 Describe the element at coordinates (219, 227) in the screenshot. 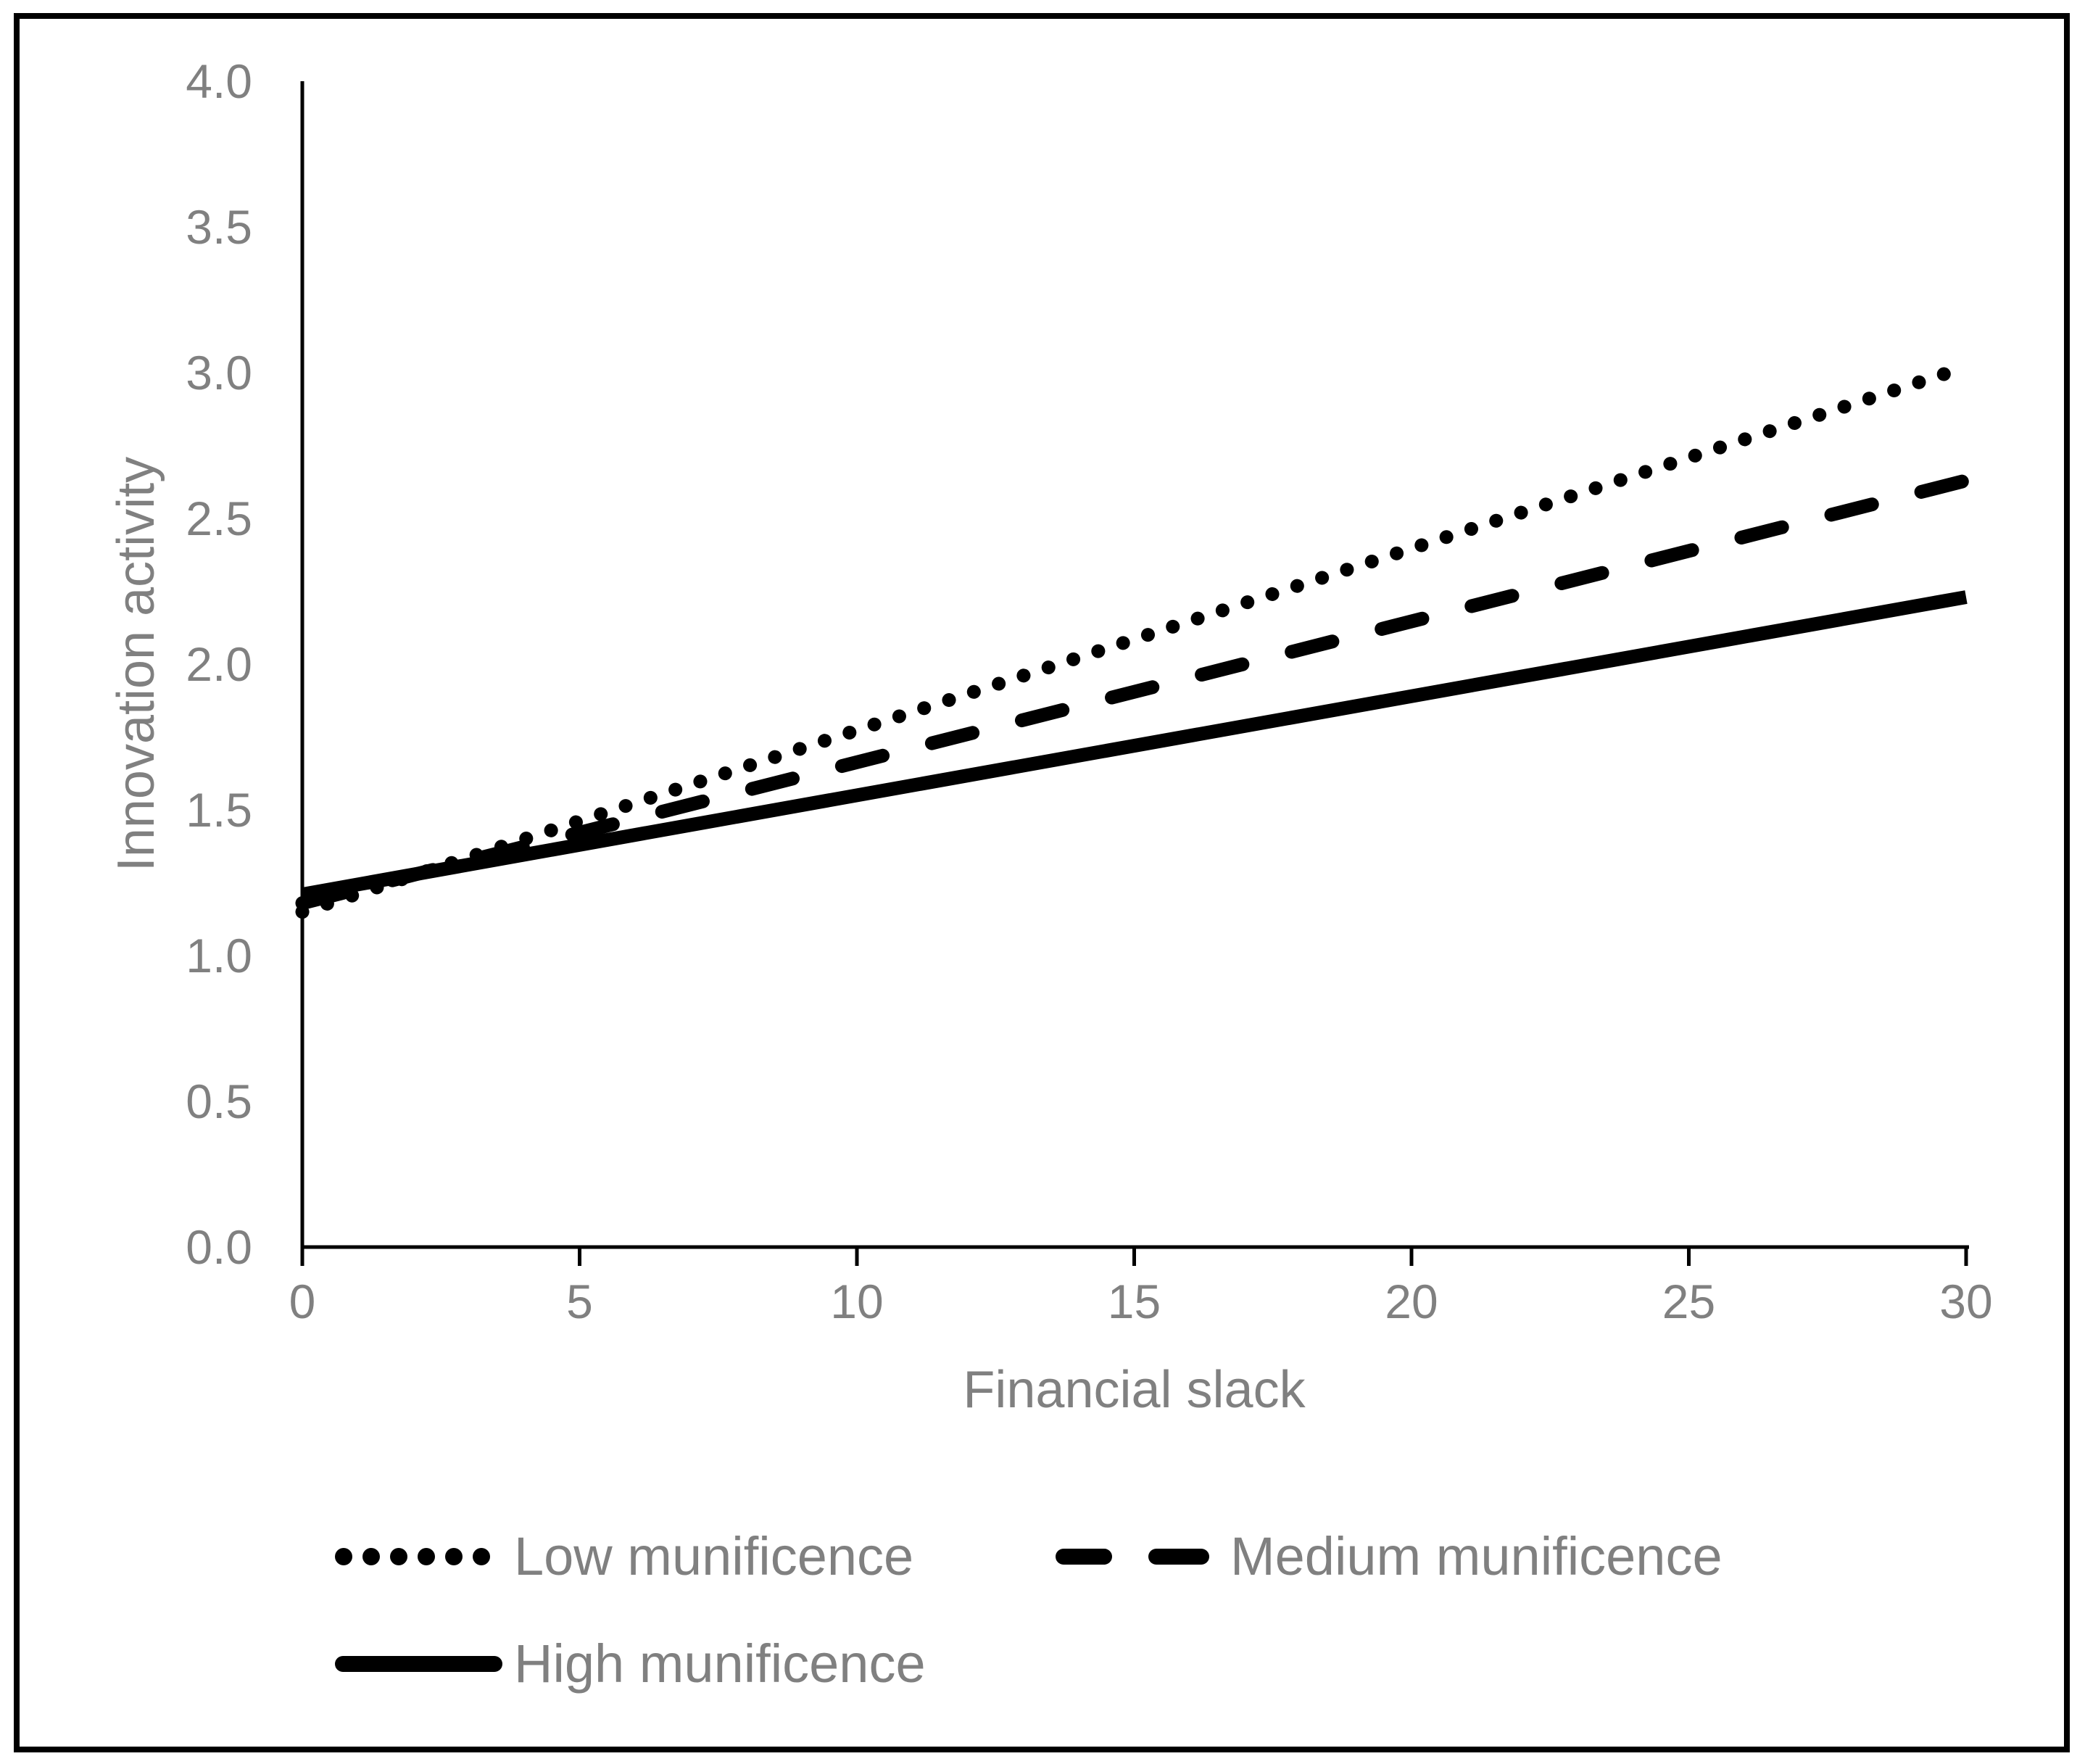

I see `y-tick-label: 3.5` at that location.